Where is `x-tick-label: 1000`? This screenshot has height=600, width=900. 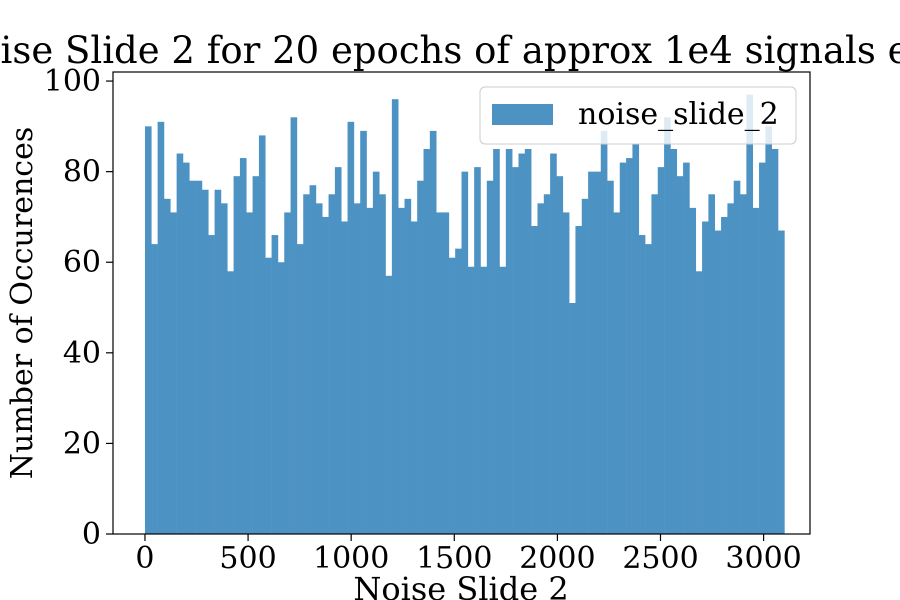 x-tick-label: 1000 is located at coordinates (351, 558).